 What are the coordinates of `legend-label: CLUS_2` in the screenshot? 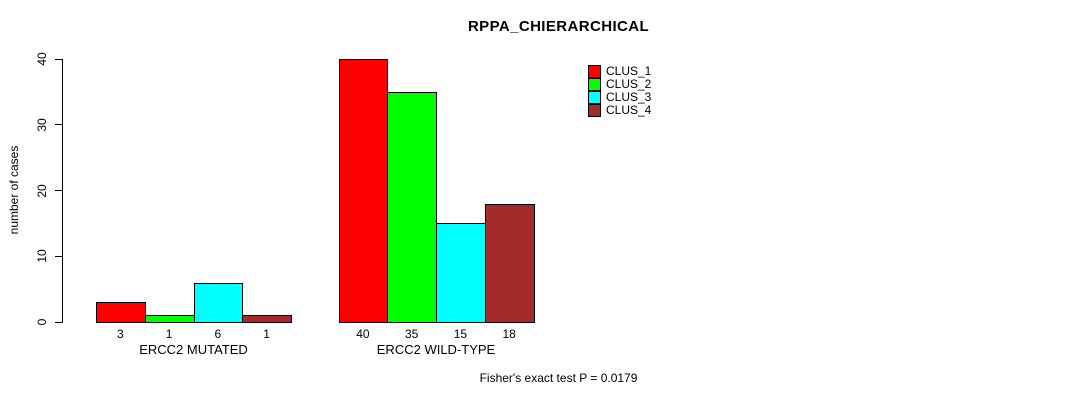 It's located at (629, 84).